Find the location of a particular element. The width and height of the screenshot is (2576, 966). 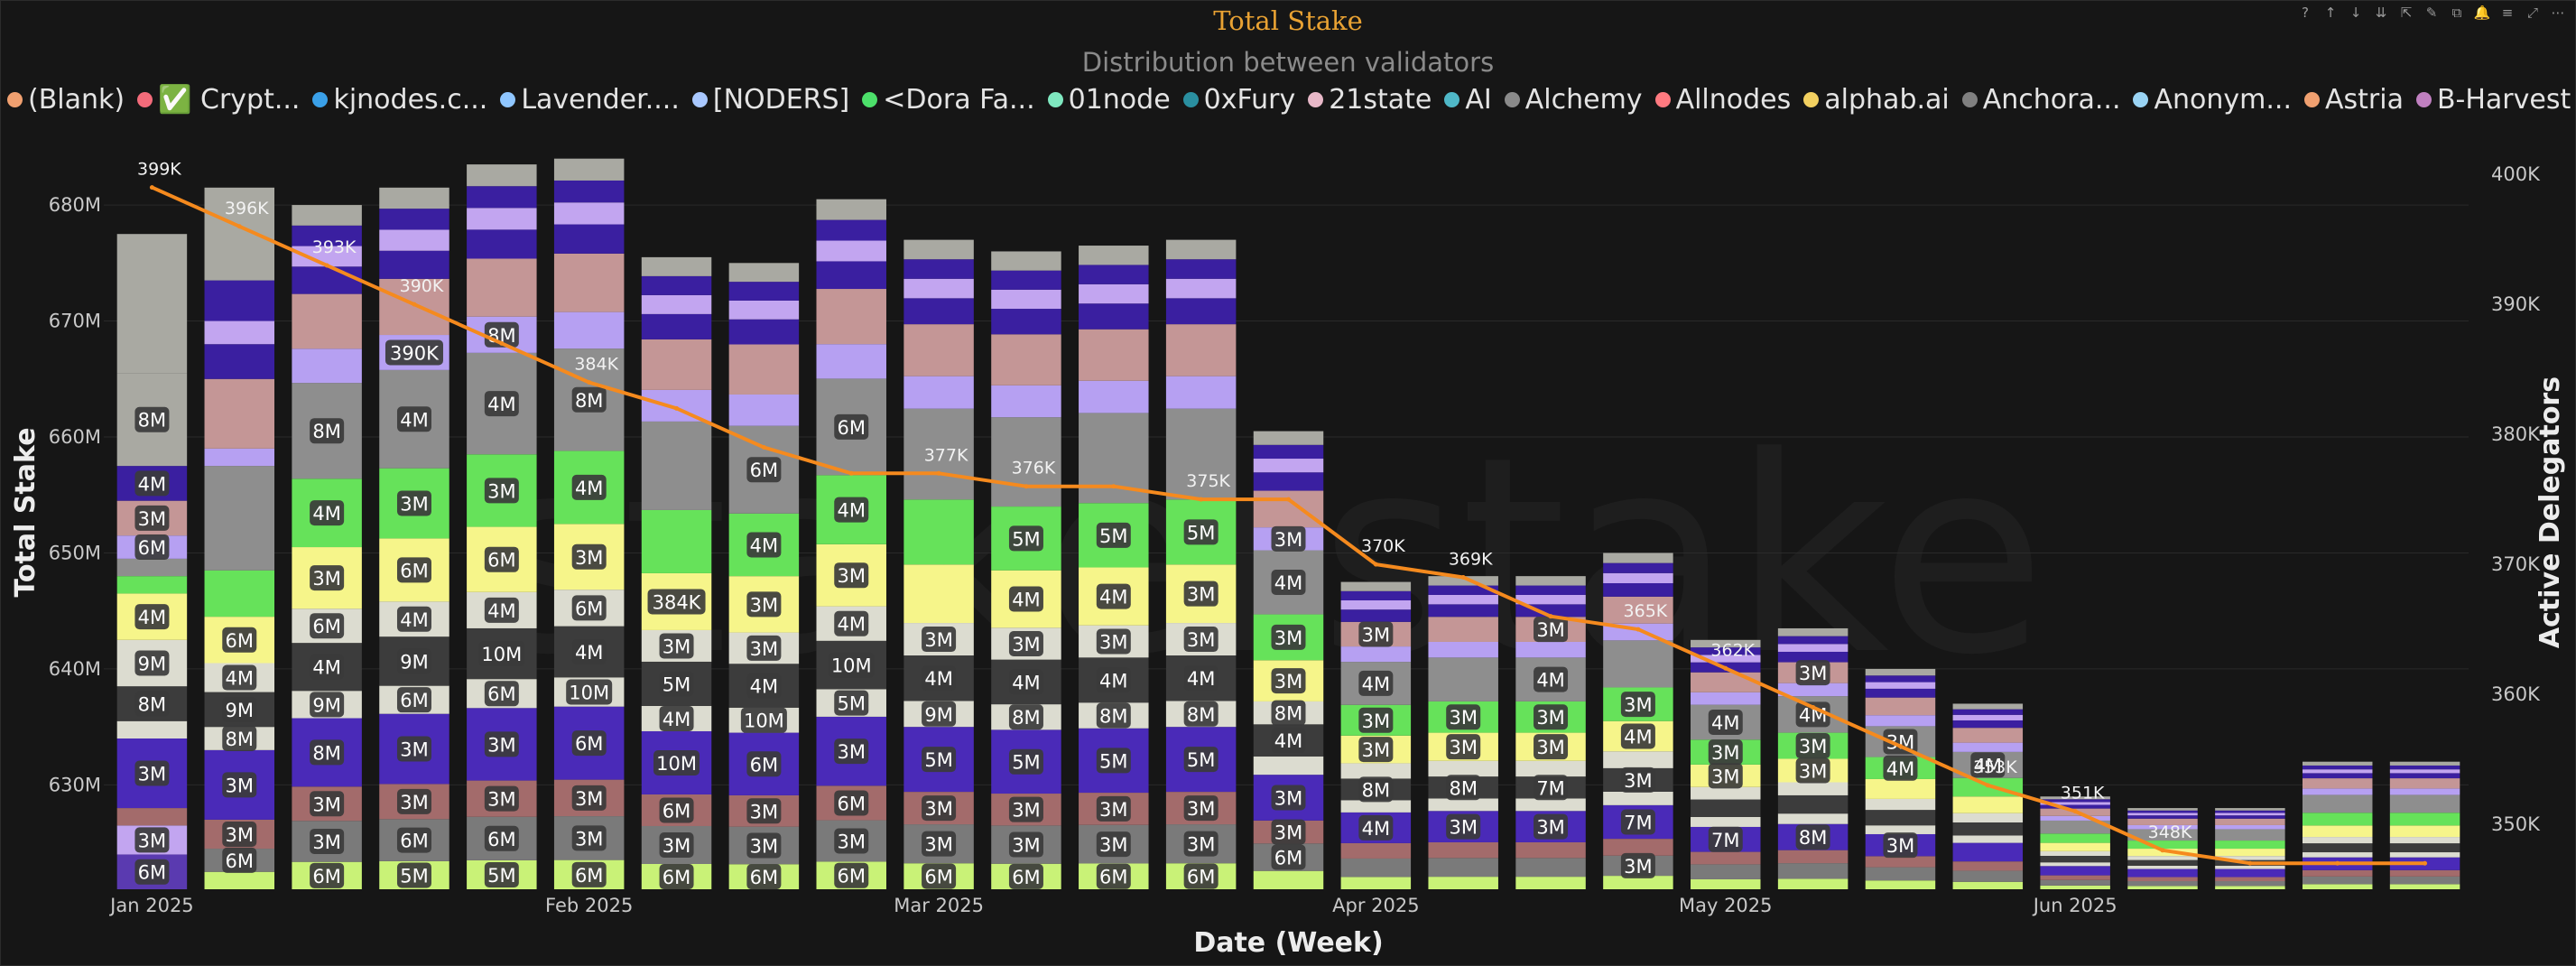

sort-down-icon: ↓ is located at coordinates (2355, 13).